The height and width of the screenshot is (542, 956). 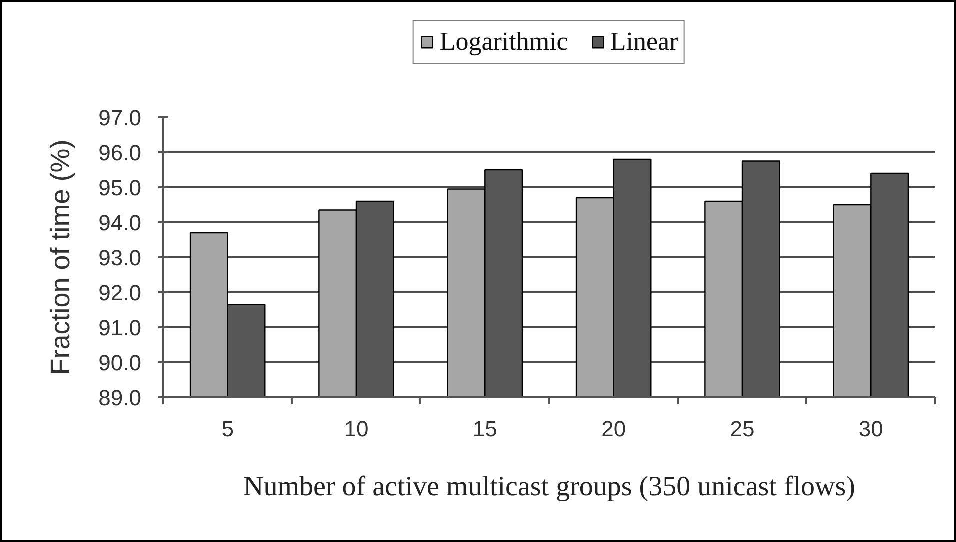 I want to click on x-tick-label: 20, so click(x=614, y=429).